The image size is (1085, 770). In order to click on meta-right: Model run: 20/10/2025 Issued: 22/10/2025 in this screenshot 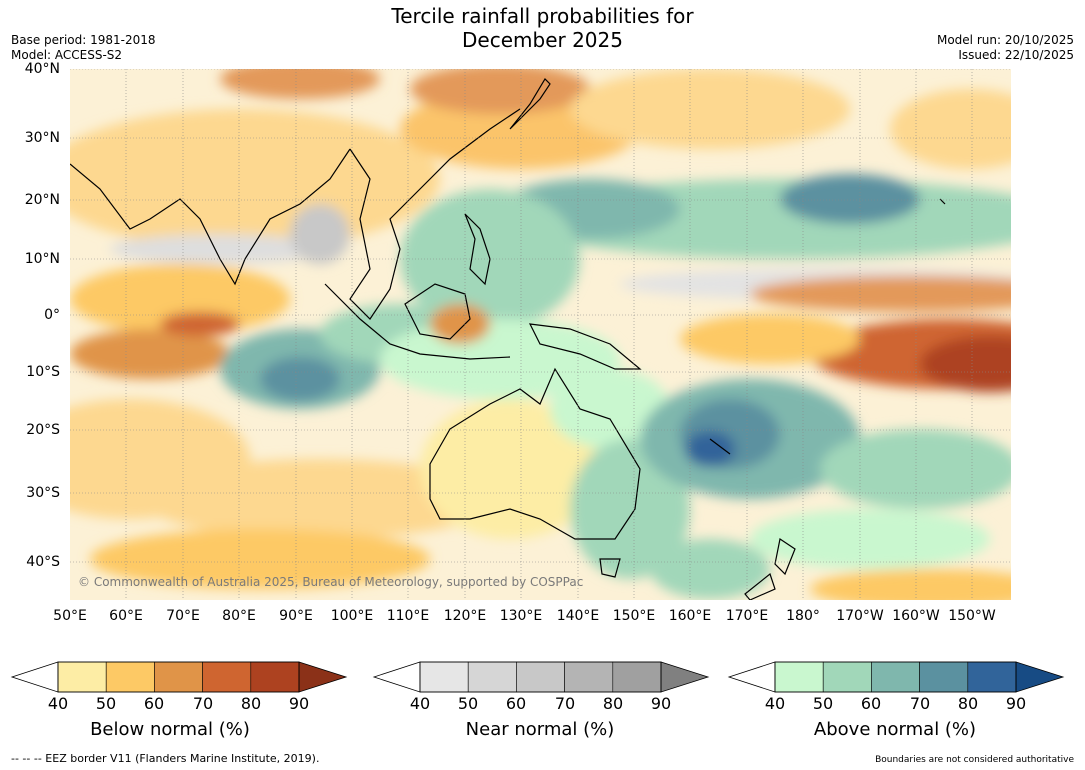, I will do `click(1005, 48)`.